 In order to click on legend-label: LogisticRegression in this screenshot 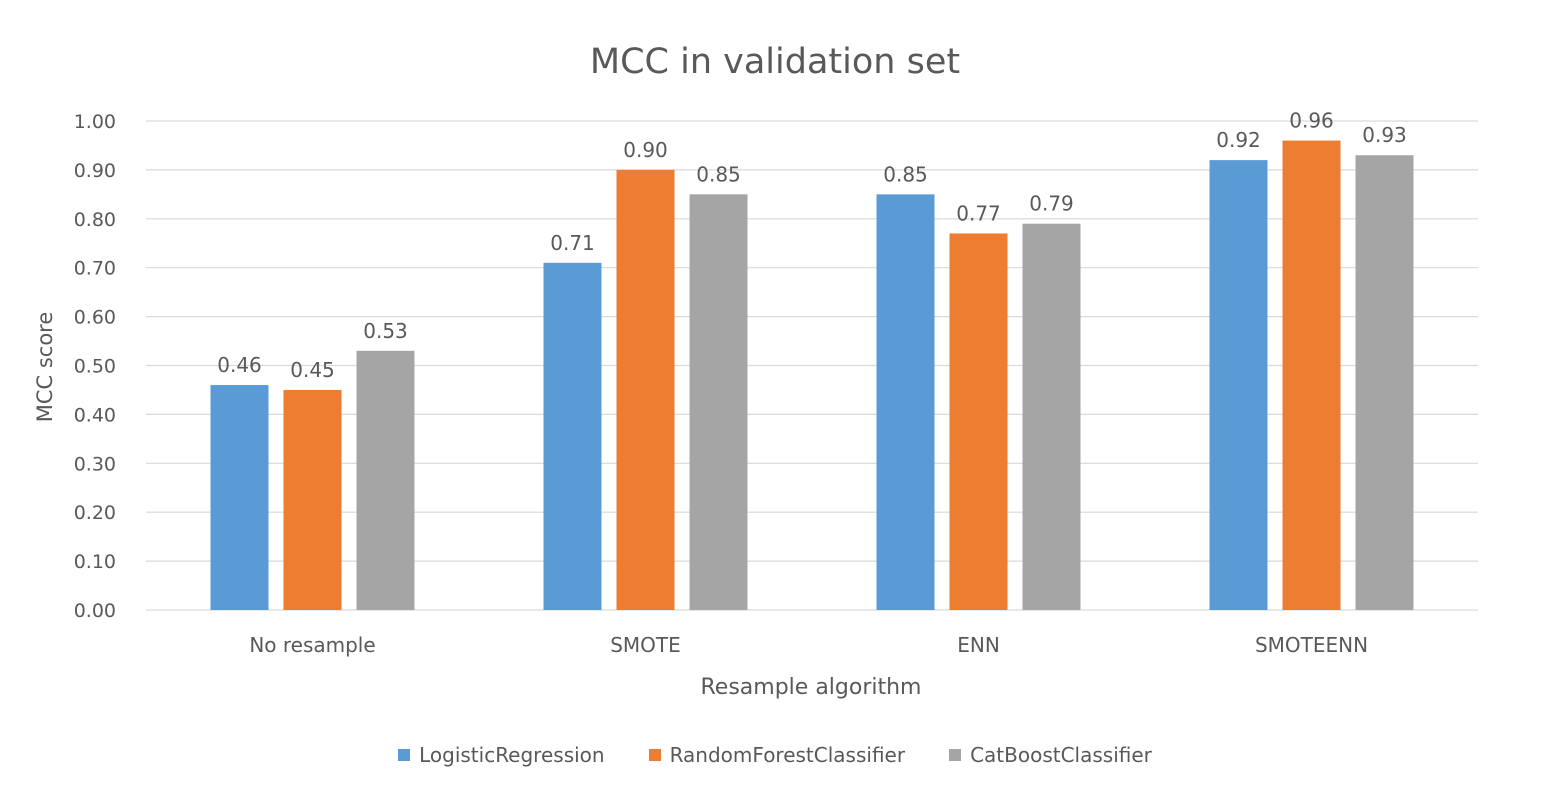, I will do `click(512, 755)`.